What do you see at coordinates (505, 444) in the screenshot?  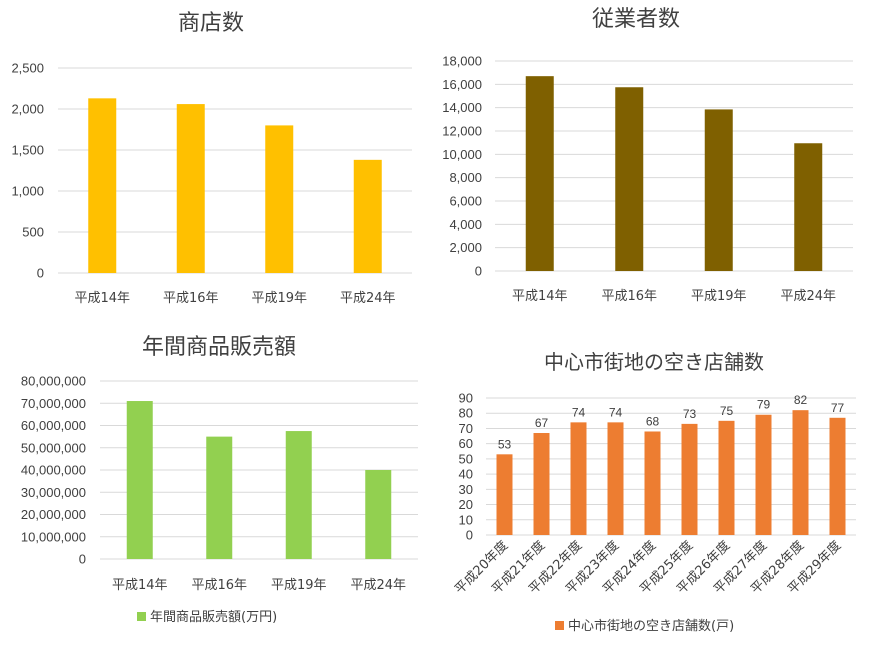 I see `data-label: 53` at bounding box center [505, 444].